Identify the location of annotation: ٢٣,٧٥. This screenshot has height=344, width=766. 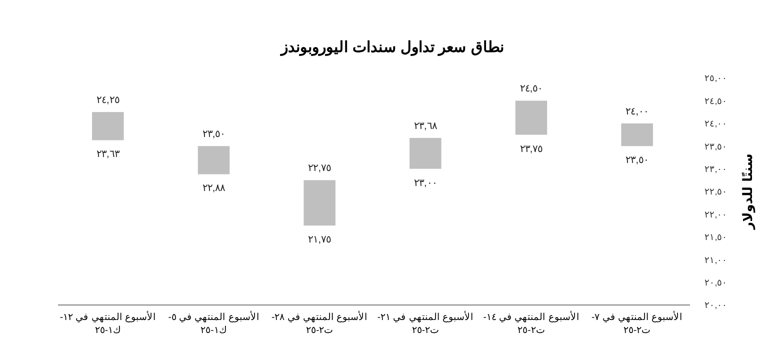
(531, 149).